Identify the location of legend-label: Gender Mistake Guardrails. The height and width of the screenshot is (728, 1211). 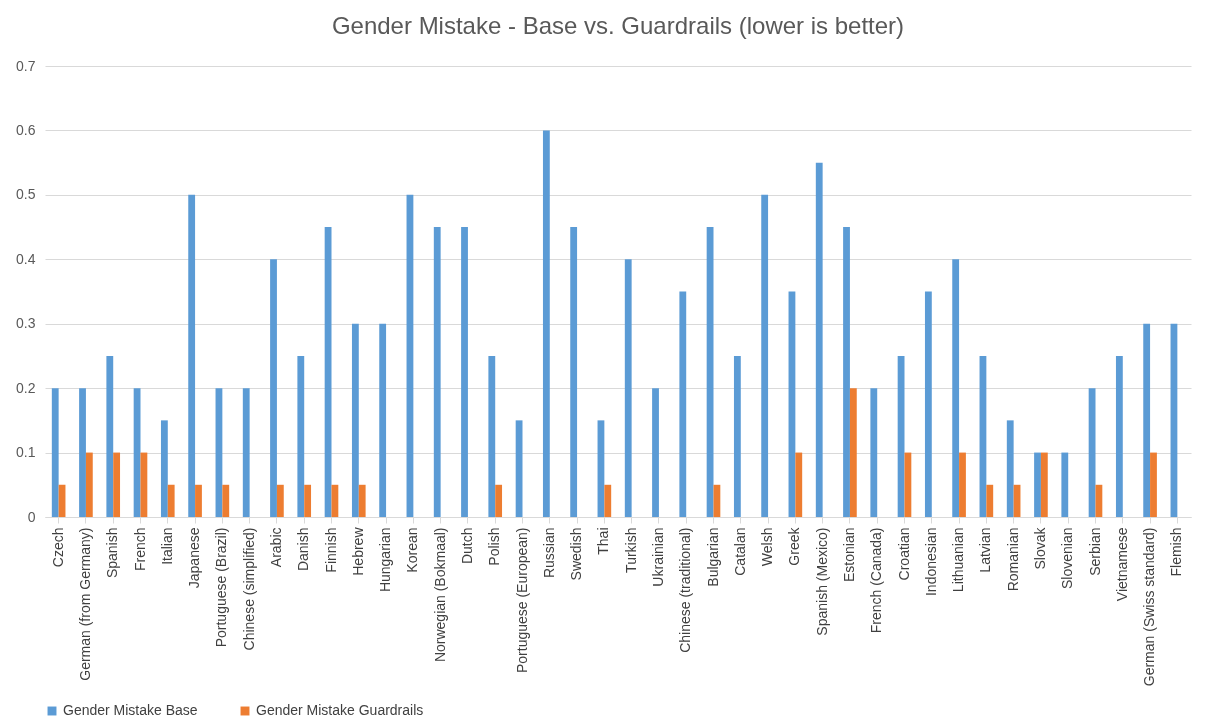
(340, 710).